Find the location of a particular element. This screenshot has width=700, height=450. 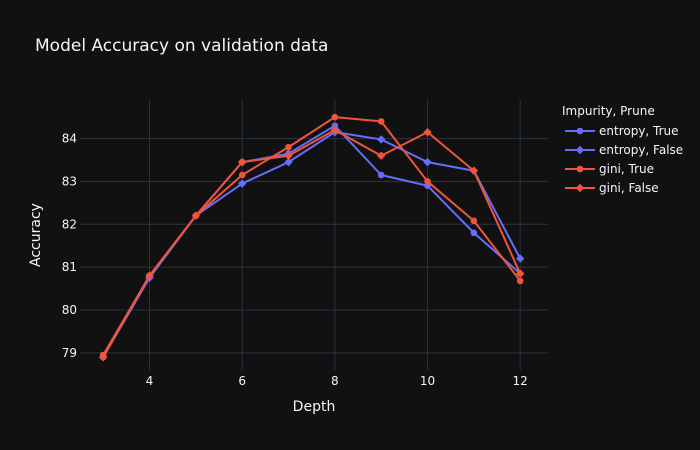

legend-item-gini-true: gini, True is located at coordinates (609, 169).